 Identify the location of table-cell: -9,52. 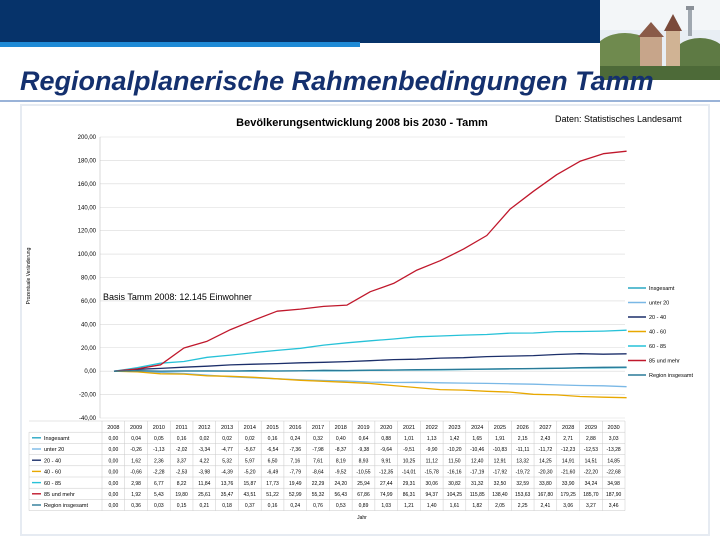
(341, 473).